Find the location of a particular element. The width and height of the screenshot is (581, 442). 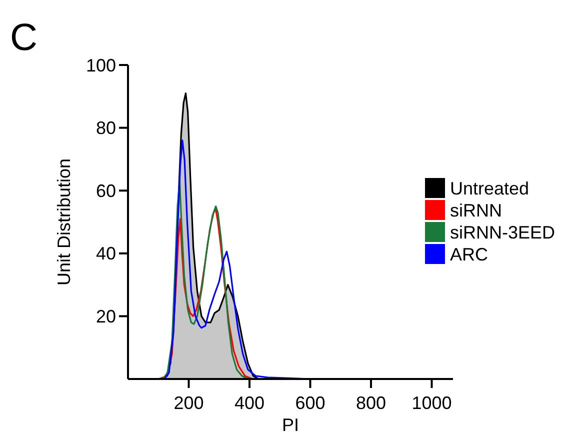

y-axis-title: Unit Distribution is located at coordinates (64, 222).